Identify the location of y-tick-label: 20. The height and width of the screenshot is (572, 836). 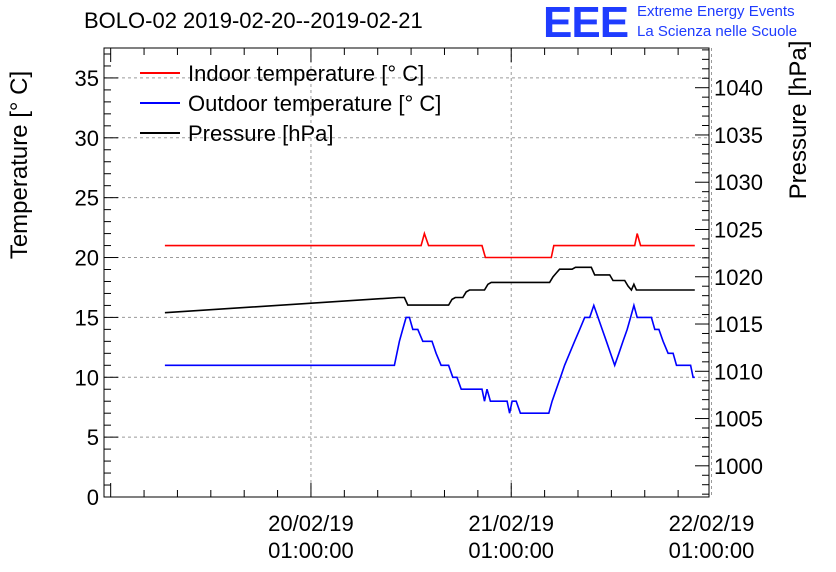
(87, 258).